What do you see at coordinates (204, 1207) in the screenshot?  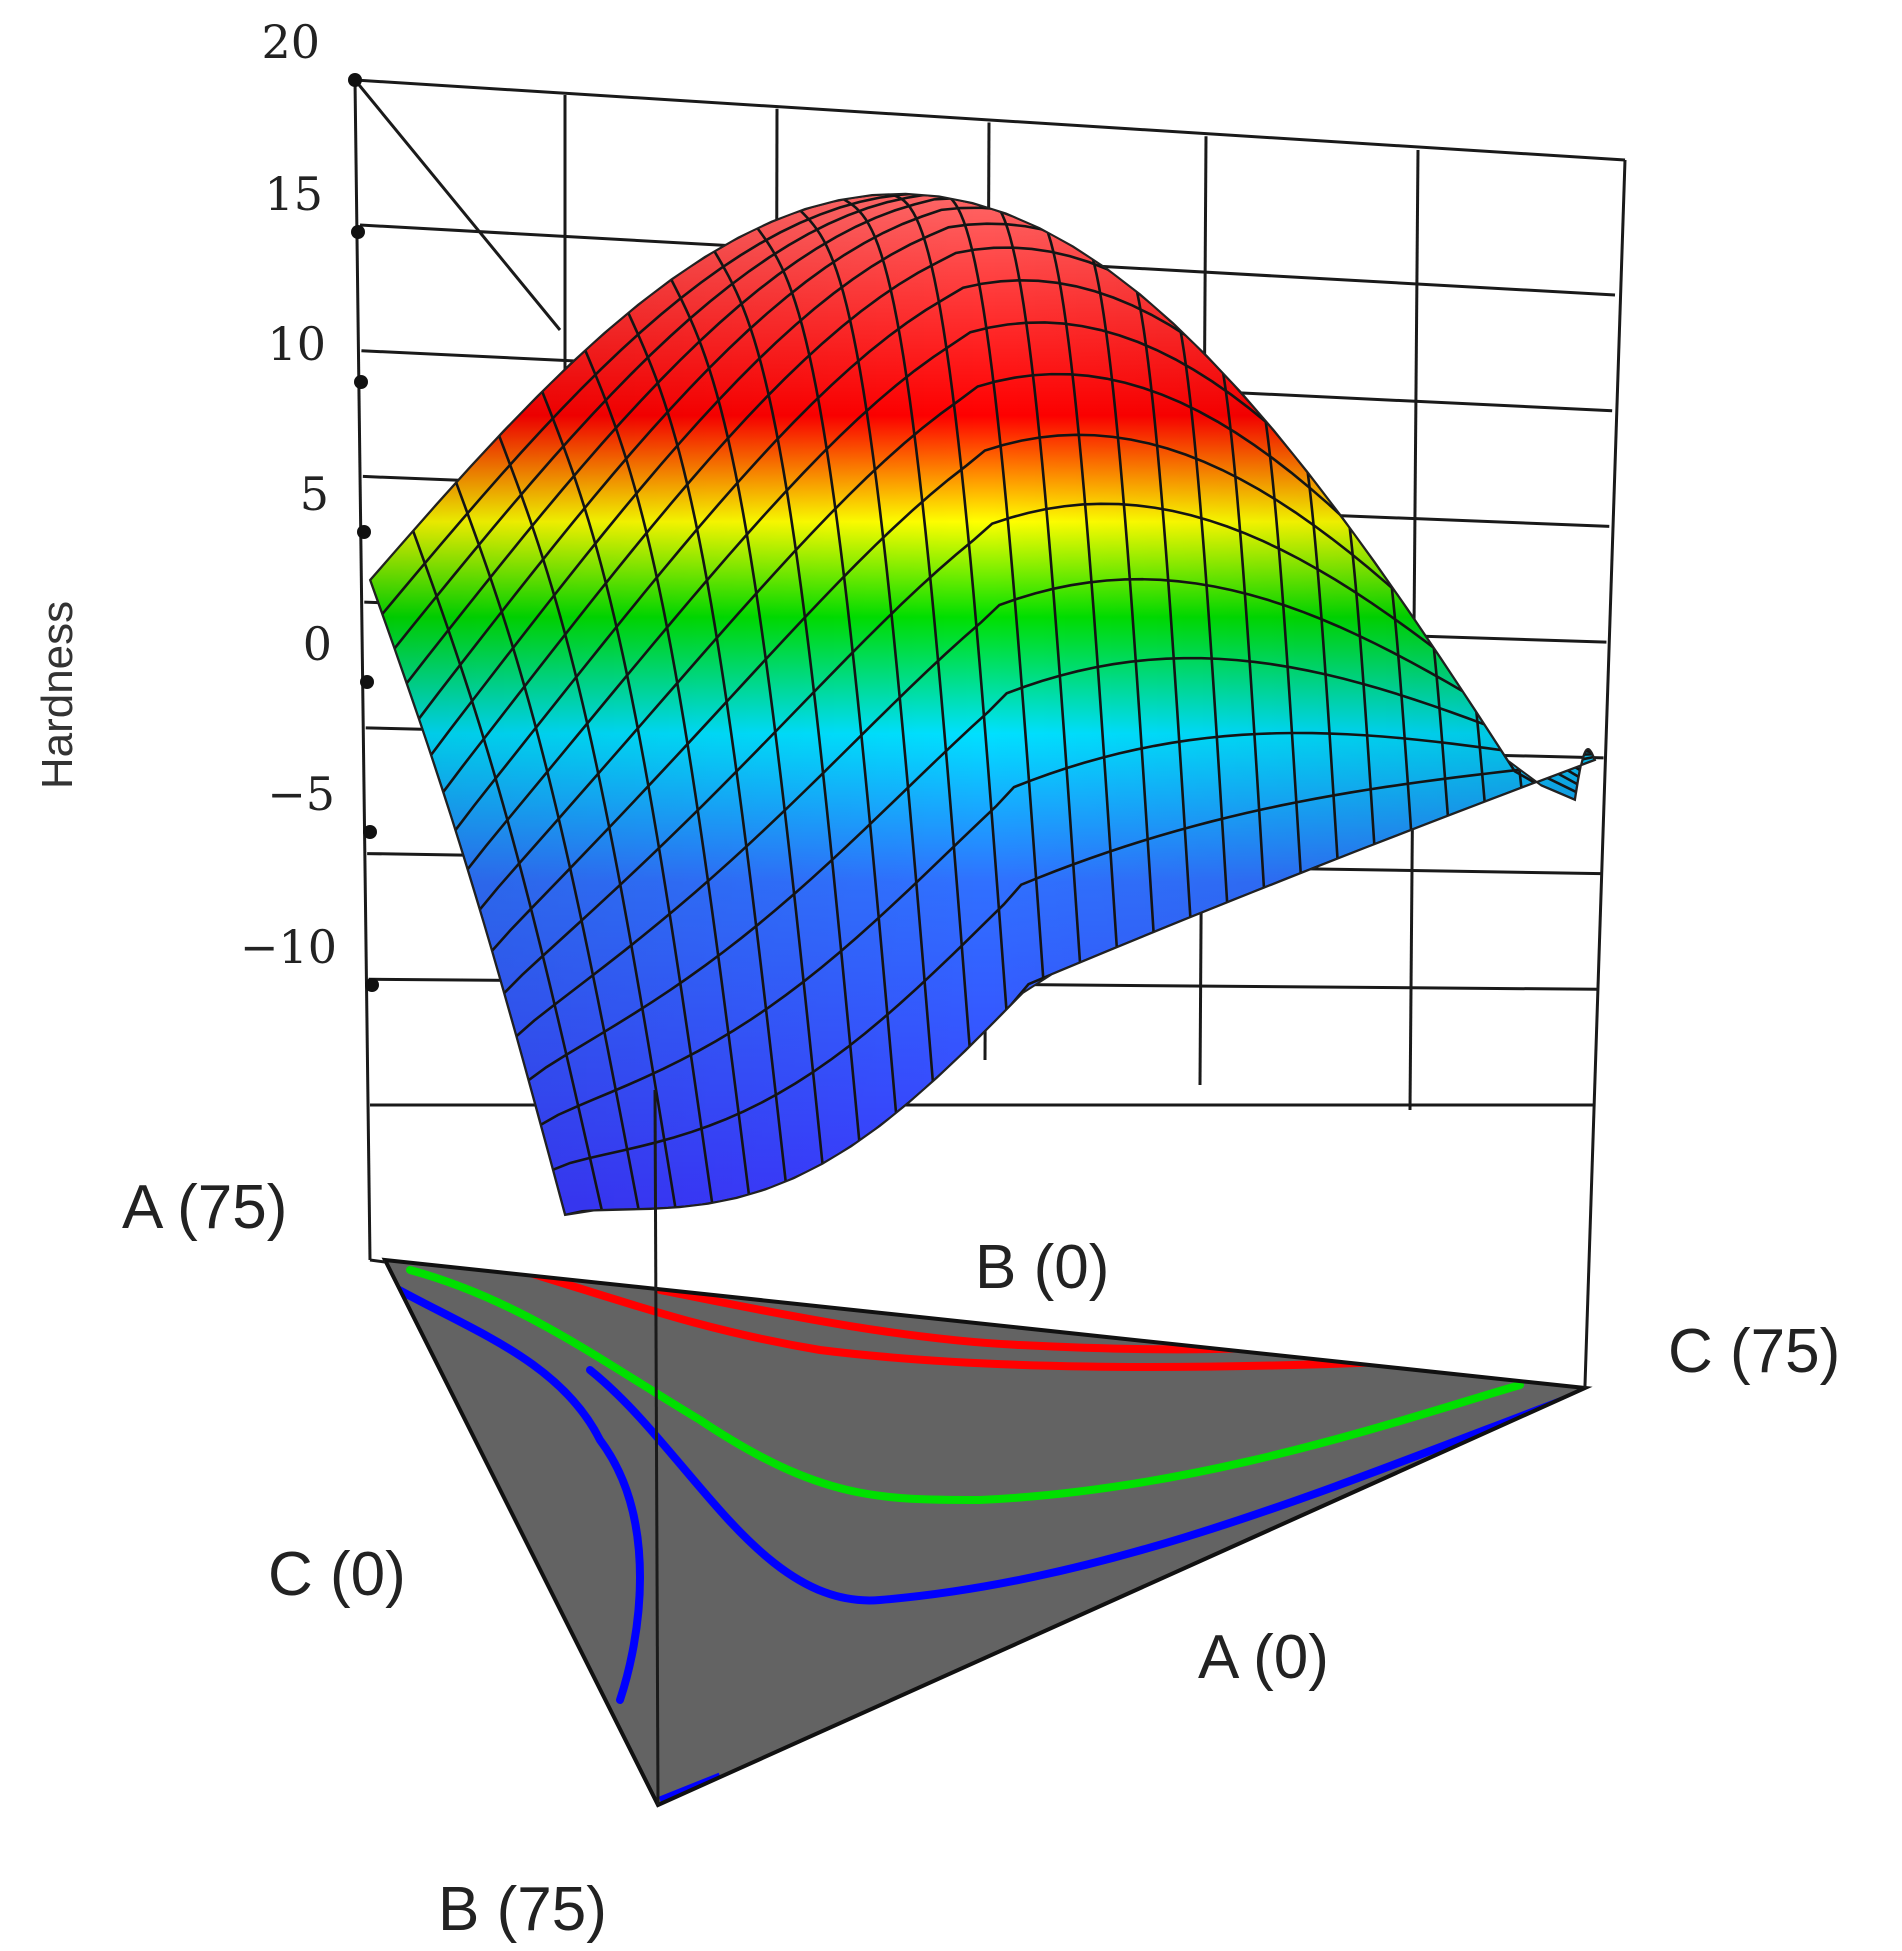 I see `corner-label-a-75: A (75)` at bounding box center [204, 1207].